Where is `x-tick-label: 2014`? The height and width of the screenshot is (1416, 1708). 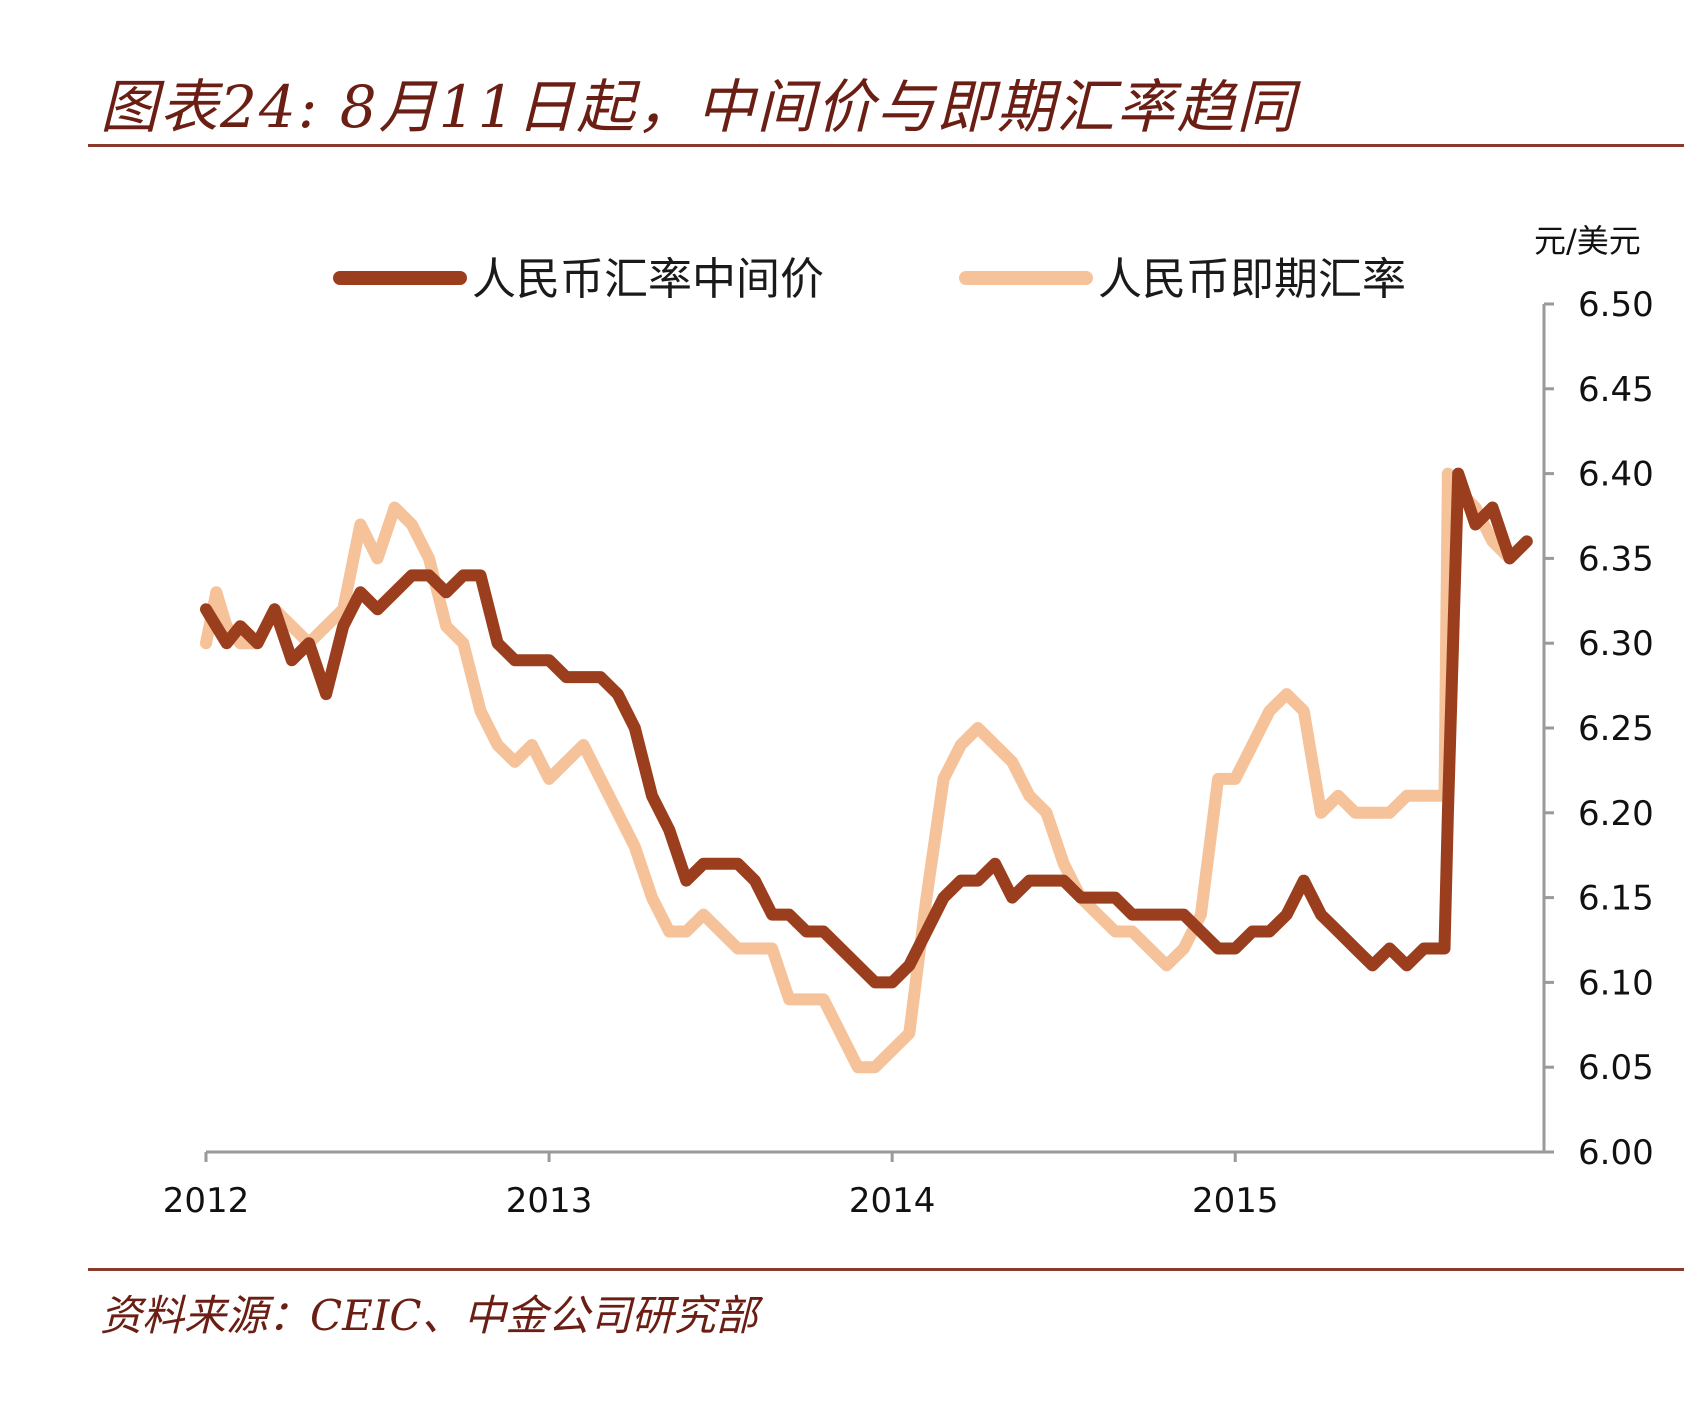 x-tick-label: 2014 is located at coordinates (892, 1201).